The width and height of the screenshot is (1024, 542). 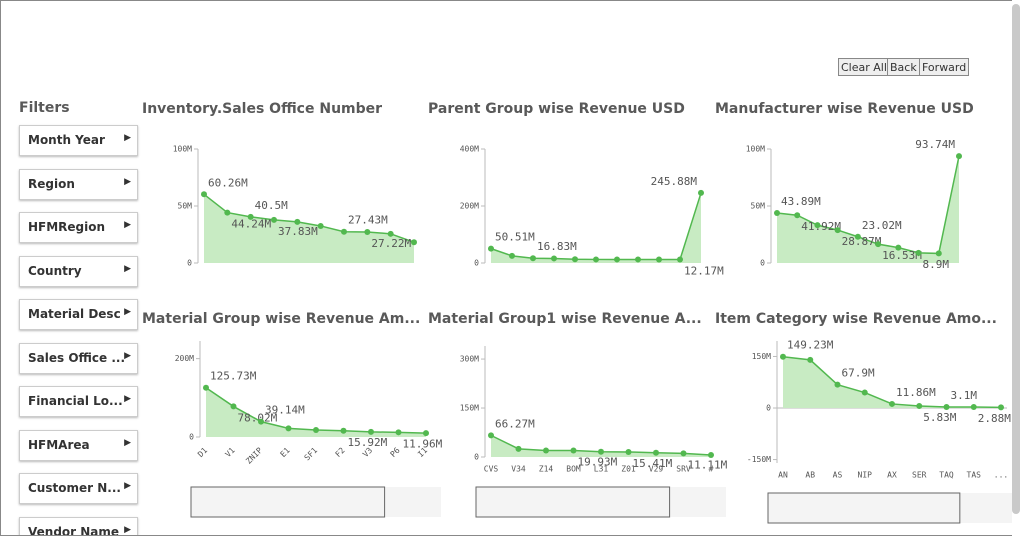 What do you see at coordinates (78, 314) in the screenshot?
I see `filter-button: Material Desc ▶` at bounding box center [78, 314].